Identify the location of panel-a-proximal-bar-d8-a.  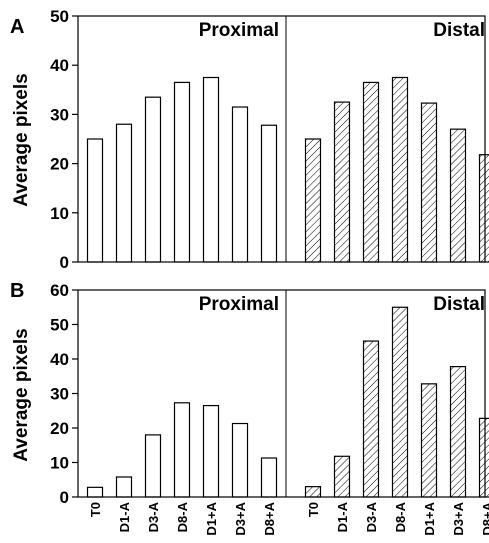
(182, 172).